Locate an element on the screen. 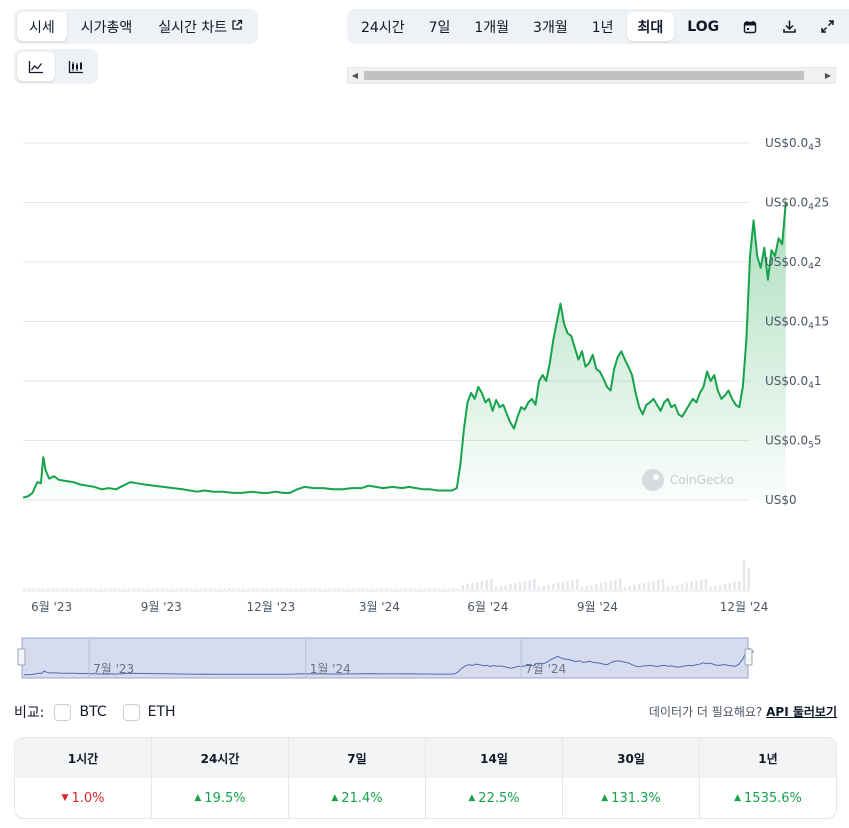 Image resolution: width=849 pixels, height=828 pixels. candlestick-chart-button is located at coordinates (76, 66).